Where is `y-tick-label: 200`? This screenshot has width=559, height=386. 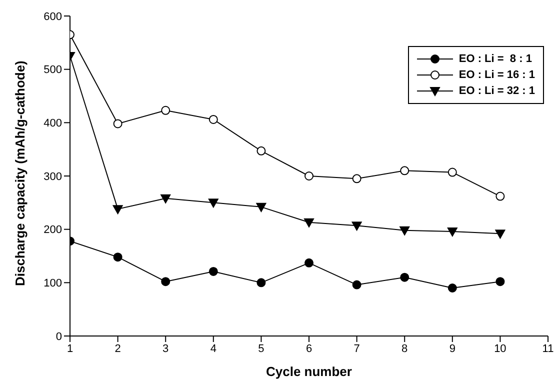 y-tick-label: 200 is located at coordinates (53, 230).